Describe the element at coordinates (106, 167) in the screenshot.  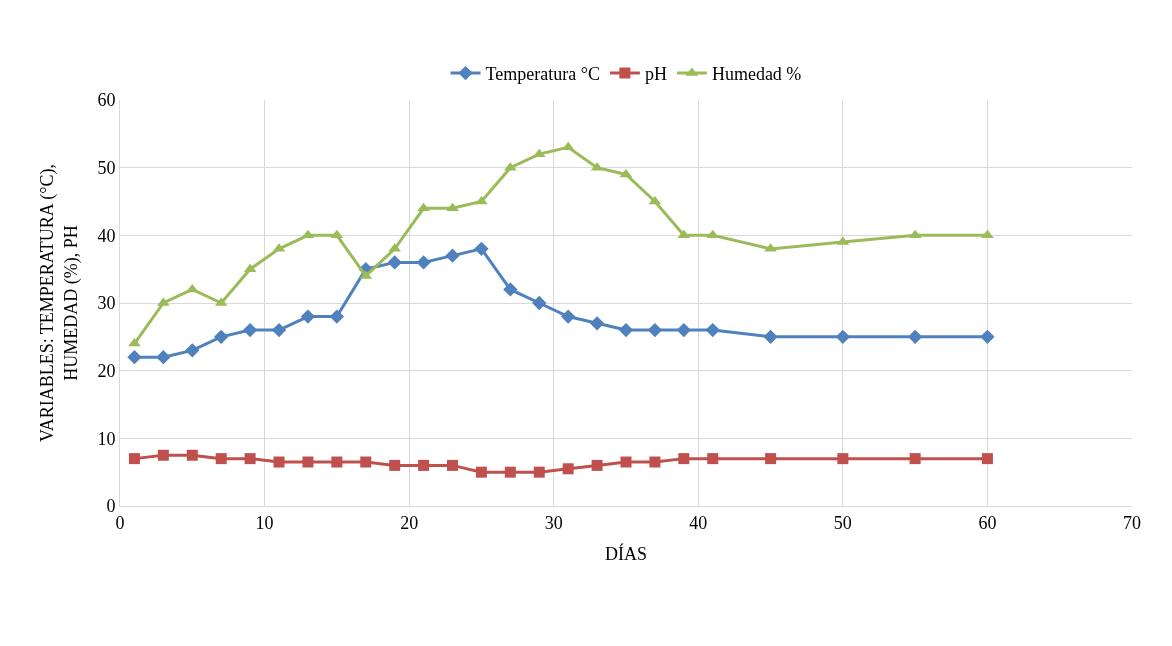
I see `y-tick-label: 50` at that location.